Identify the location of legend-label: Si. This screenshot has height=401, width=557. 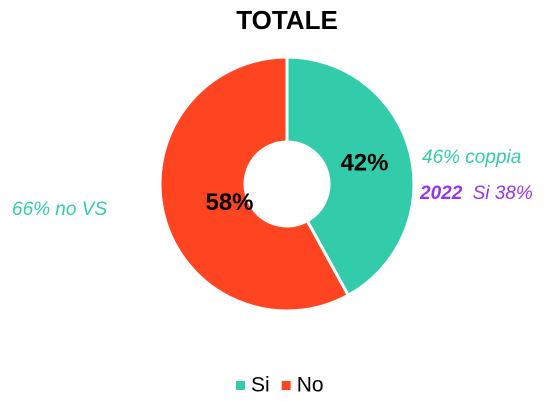
(260, 385).